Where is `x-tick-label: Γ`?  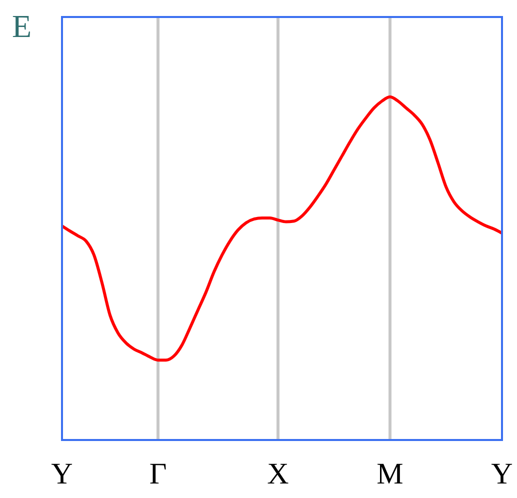
x-tick-label: Γ is located at coordinates (158, 473).